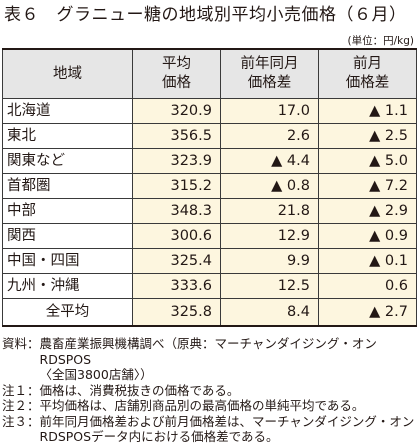 The width and height of the screenshot is (420, 445). What do you see at coordinates (21, 390) in the screenshot?
I see `note-label: 注１：` at bounding box center [21, 390].